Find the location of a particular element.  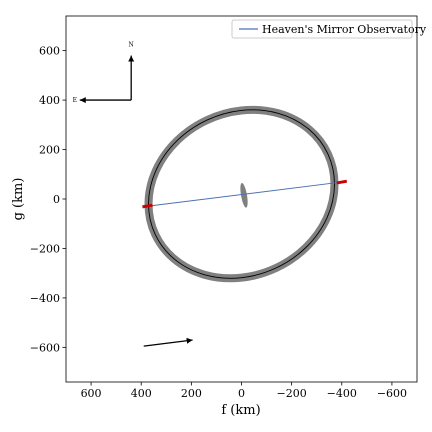

y-tick-label: 400 is located at coordinates (49, 100).